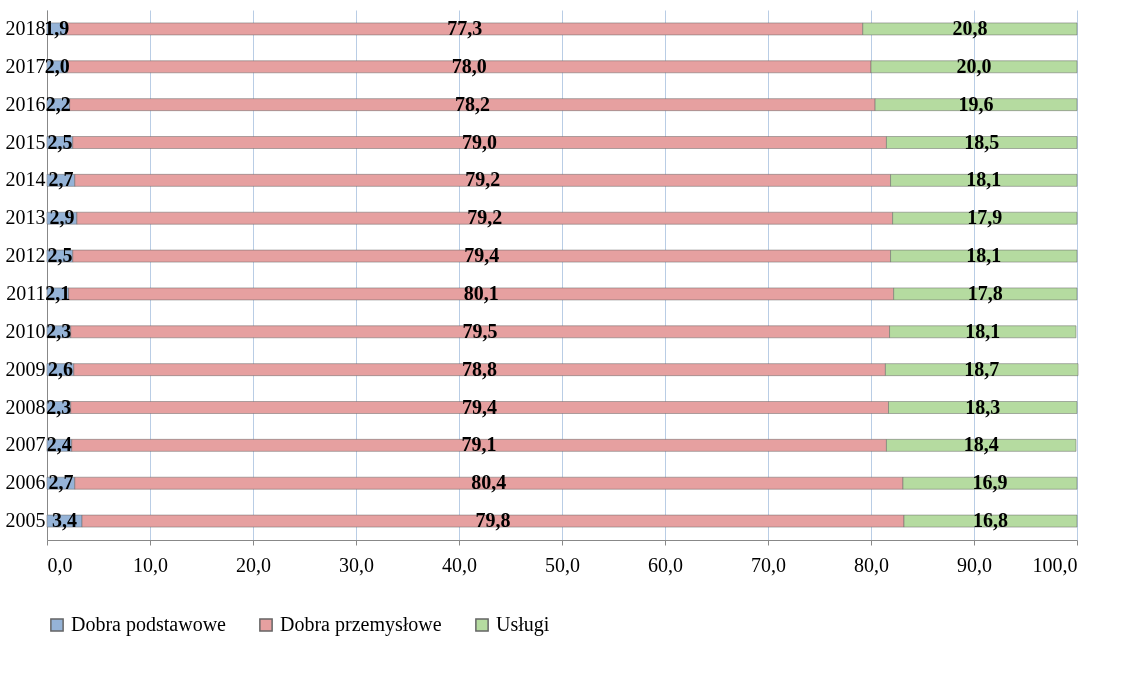  Describe the element at coordinates (985, 292) in the screenshot. I see `data-label: 17,8` at that location.